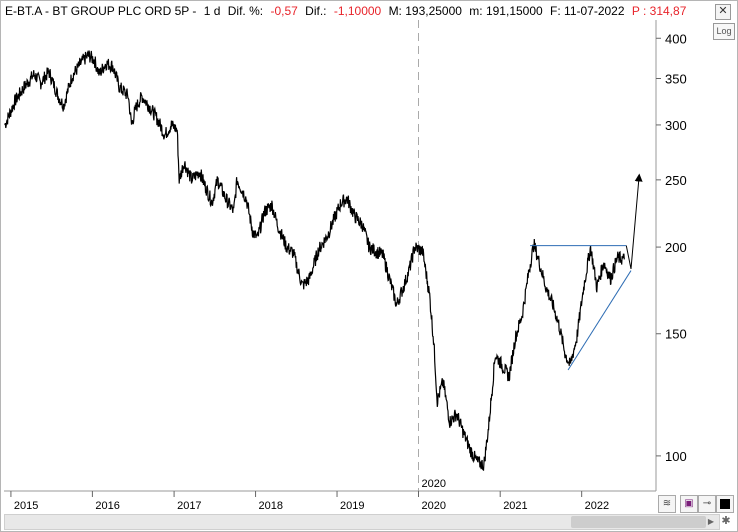  I want to click on pin-icon: ⊸, so click(707, 503).